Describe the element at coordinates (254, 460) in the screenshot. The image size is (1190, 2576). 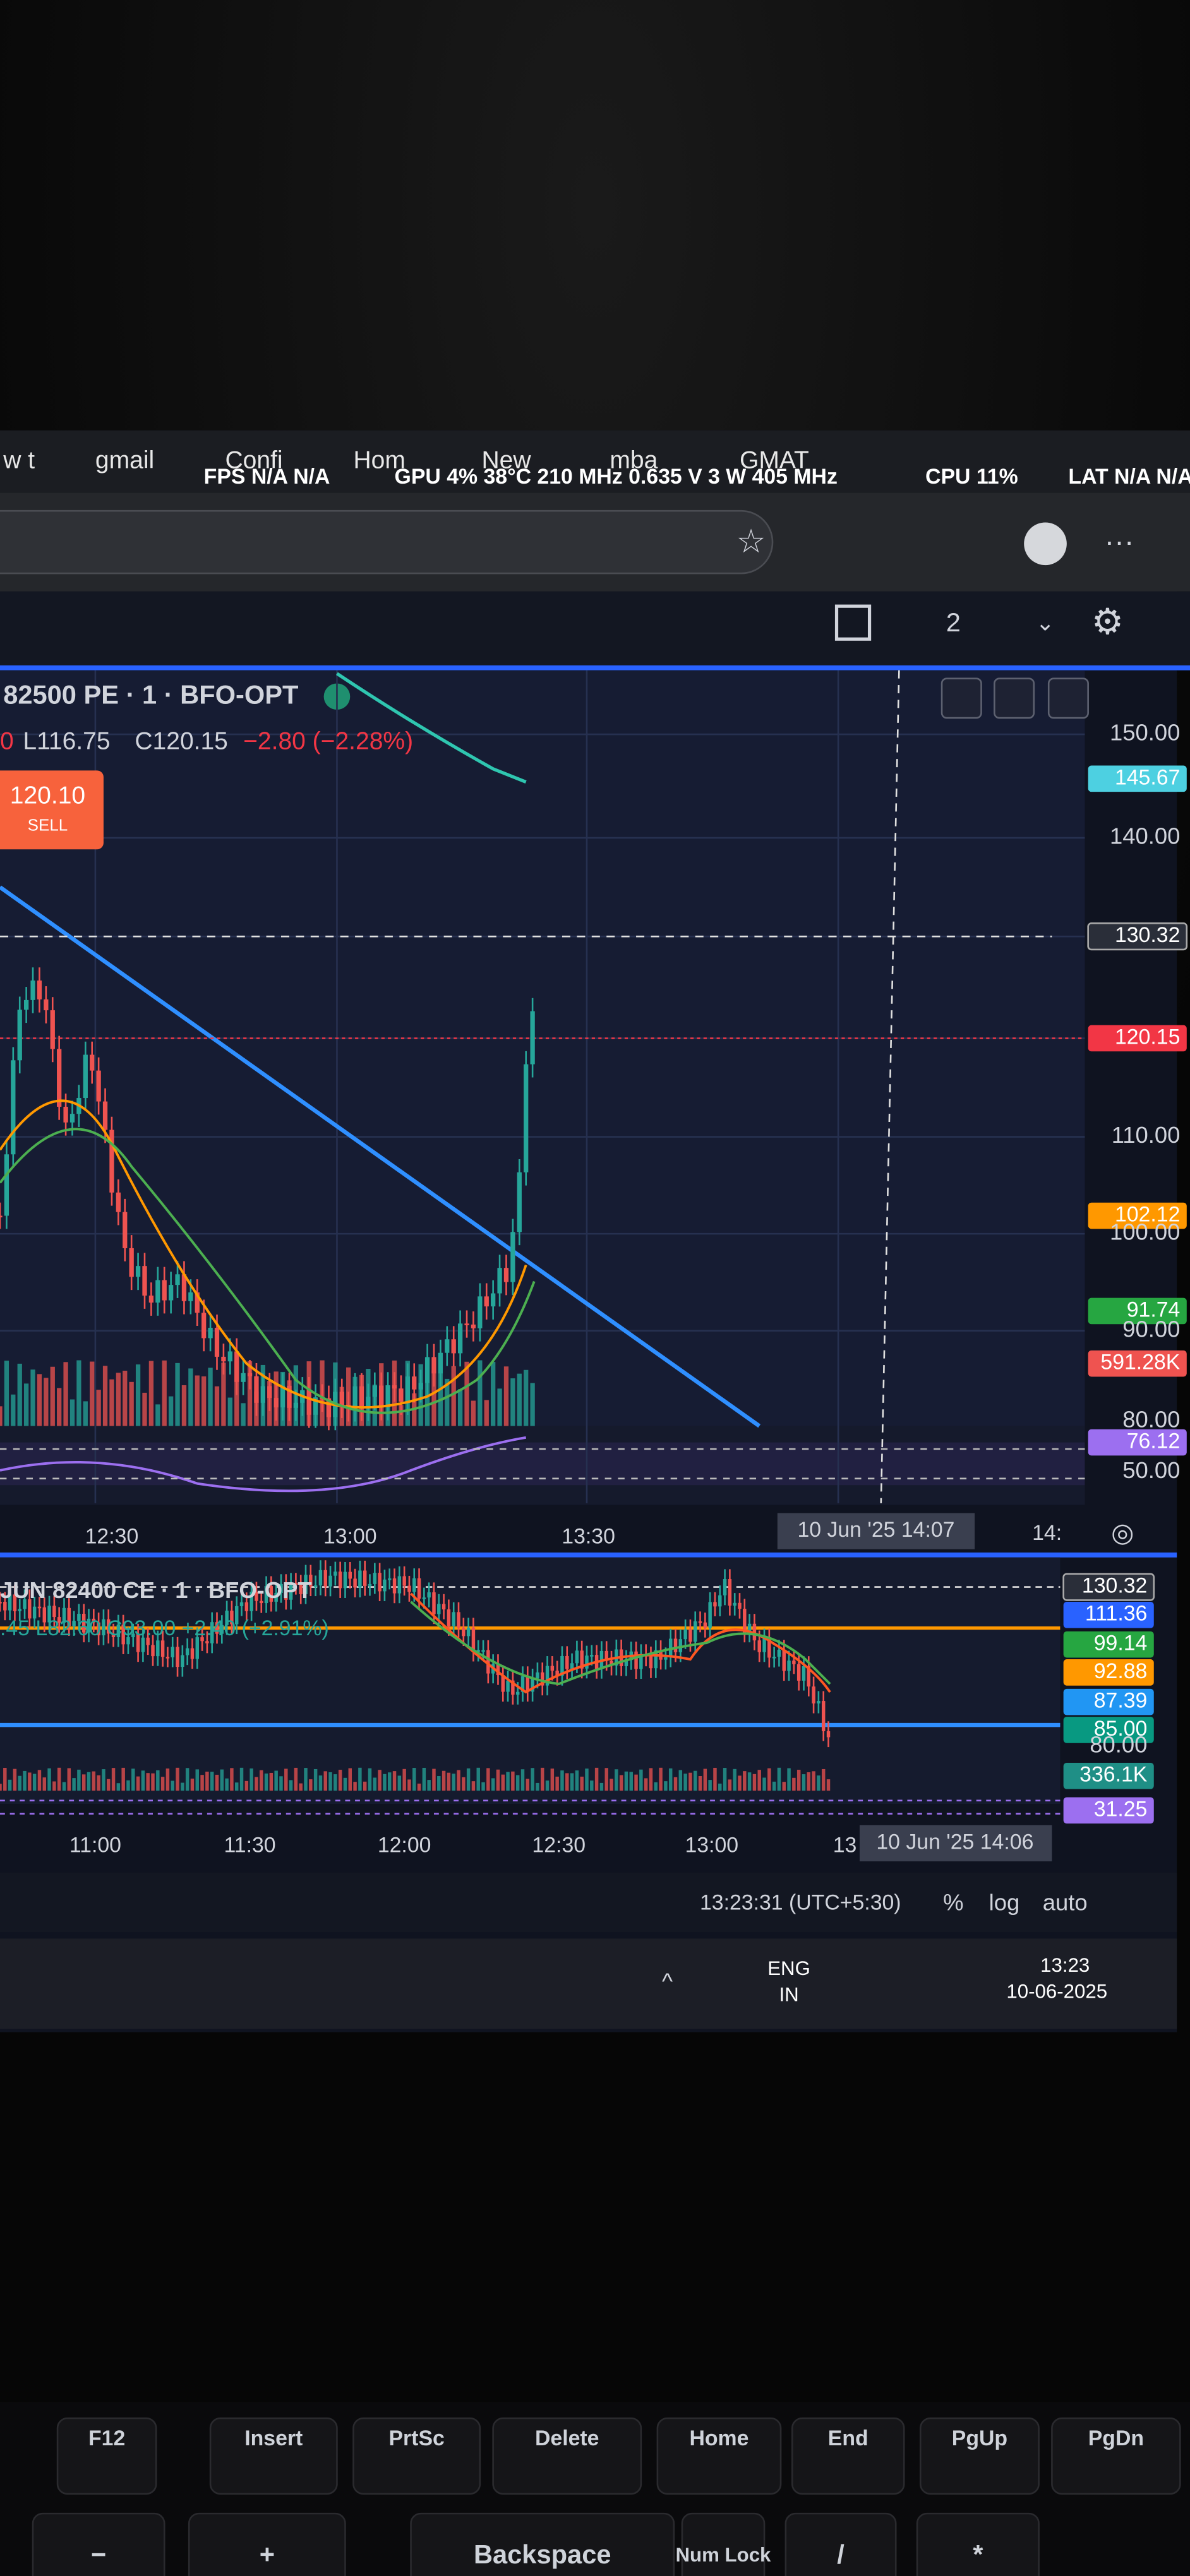
I see `bookmark: Confi` at that location.